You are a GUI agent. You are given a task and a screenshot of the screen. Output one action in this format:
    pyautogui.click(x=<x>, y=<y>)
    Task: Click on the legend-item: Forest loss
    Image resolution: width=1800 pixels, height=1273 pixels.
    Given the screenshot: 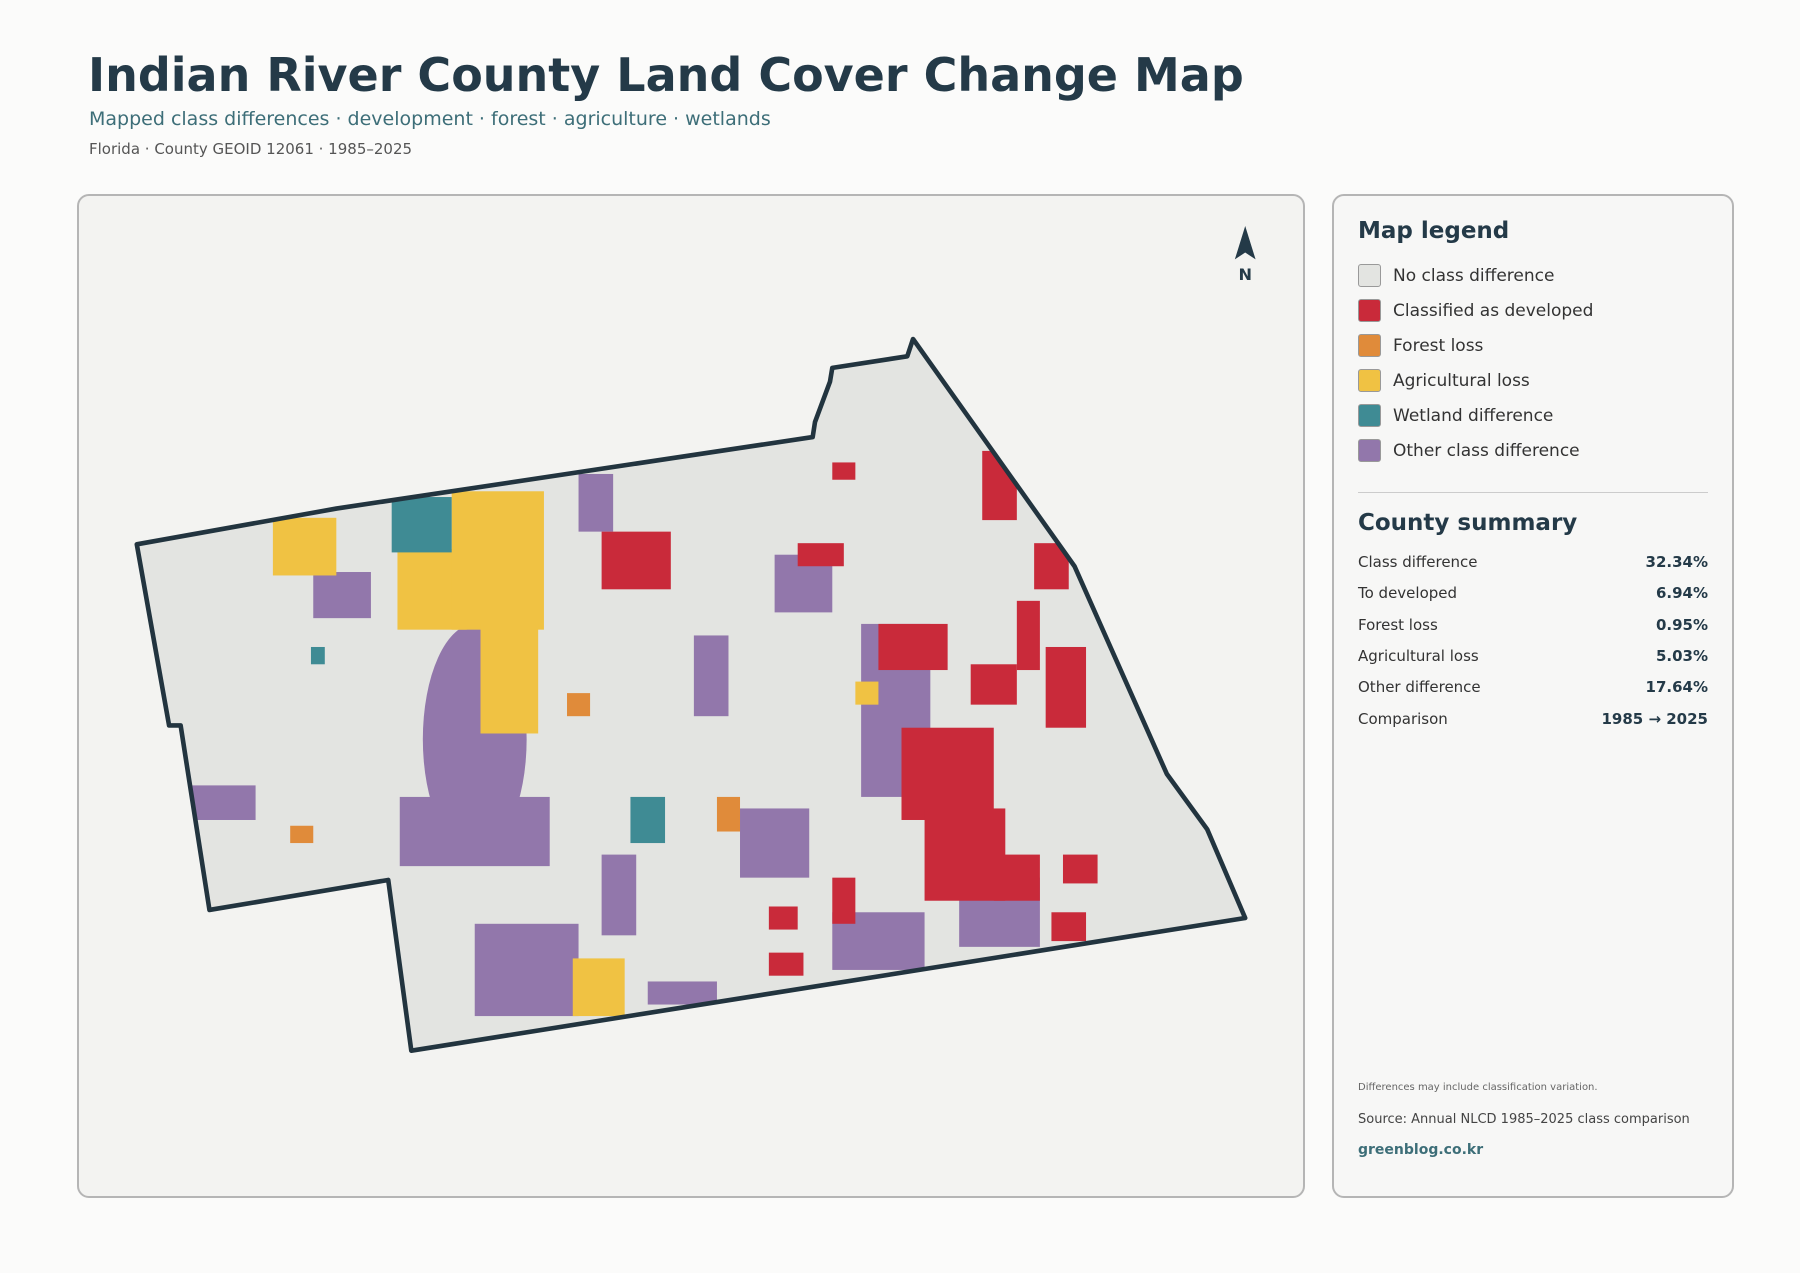 What is the action you would take?
    pyautogui.click(x=1420, y=345)
    